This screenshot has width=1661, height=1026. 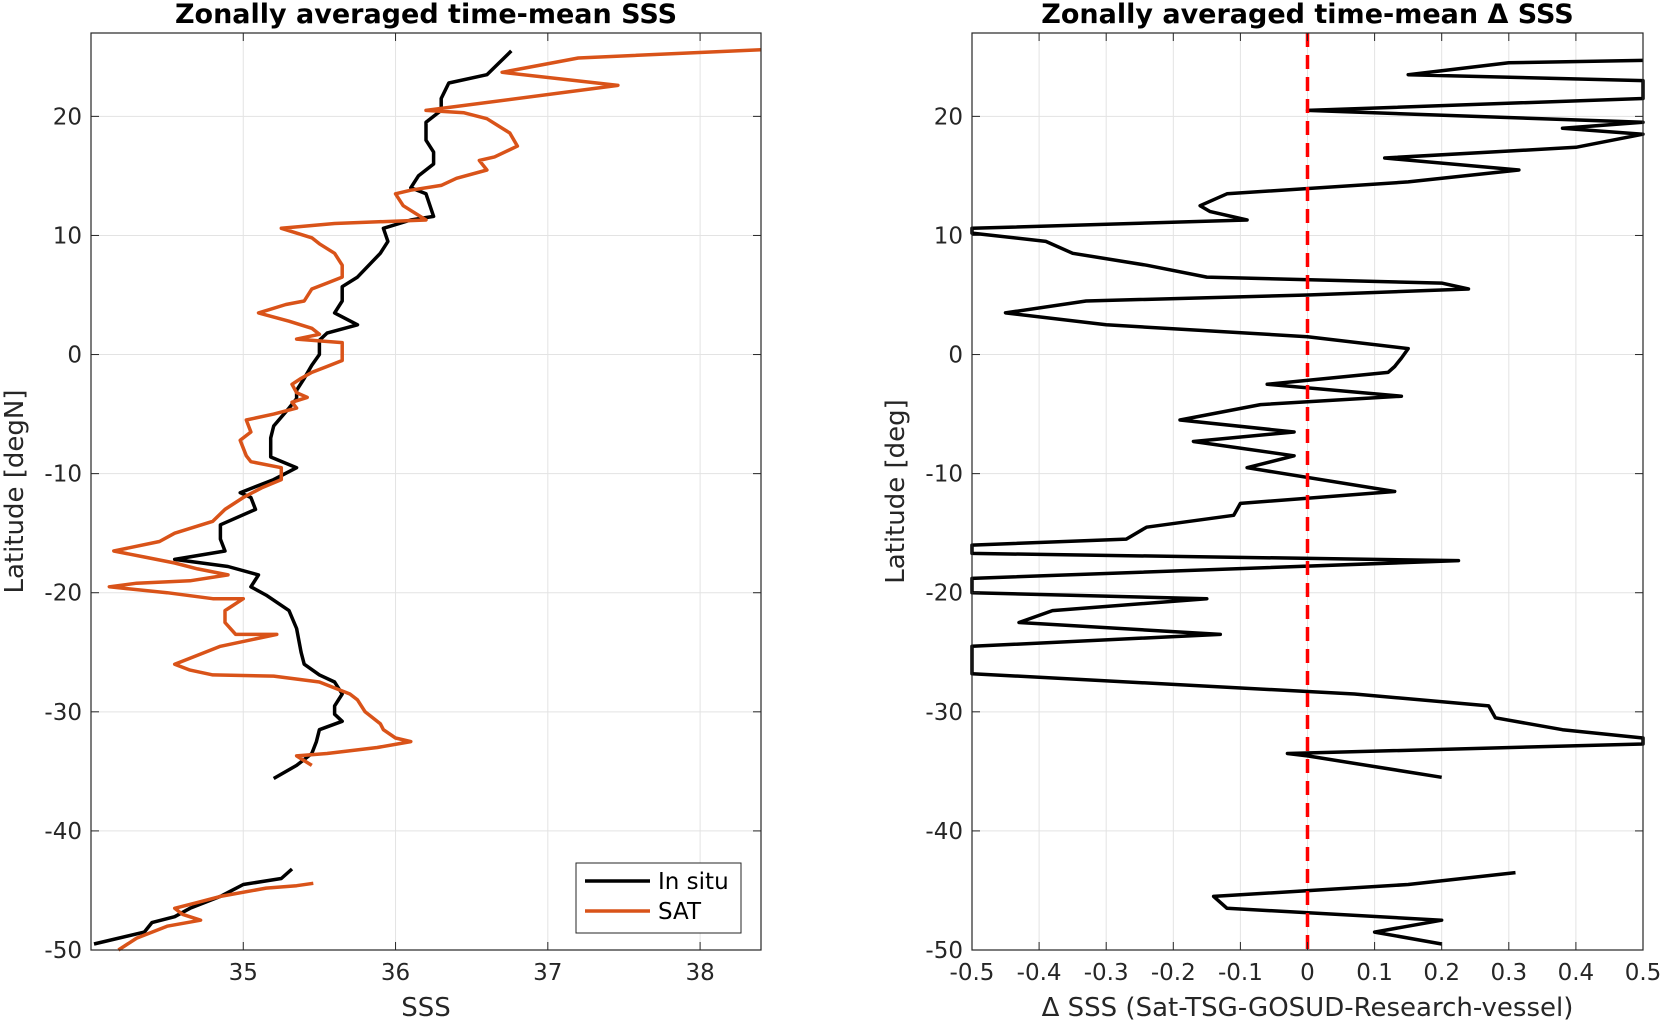 I want to click on x-tick-label: 38, so click(x=699, y=973).